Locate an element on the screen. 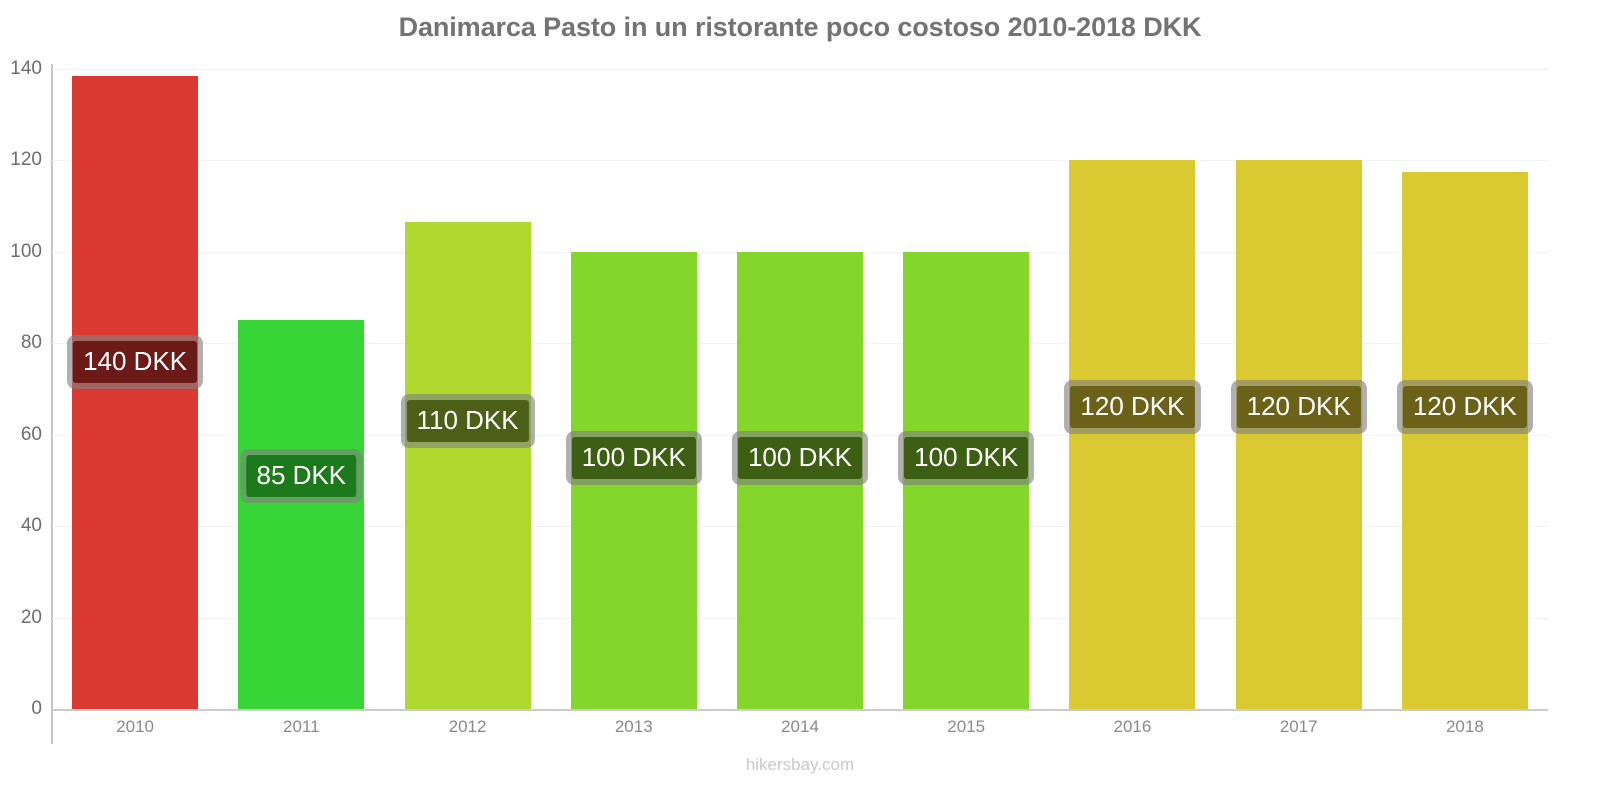 This screenshot has height=800, width=1600. y-axis-tick-label: 80 is located at coordinates (31, 343).